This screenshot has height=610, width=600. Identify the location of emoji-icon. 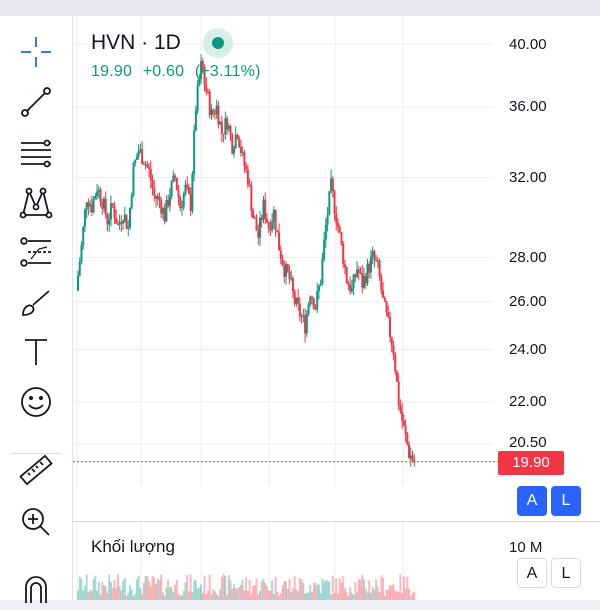
(36, 402).